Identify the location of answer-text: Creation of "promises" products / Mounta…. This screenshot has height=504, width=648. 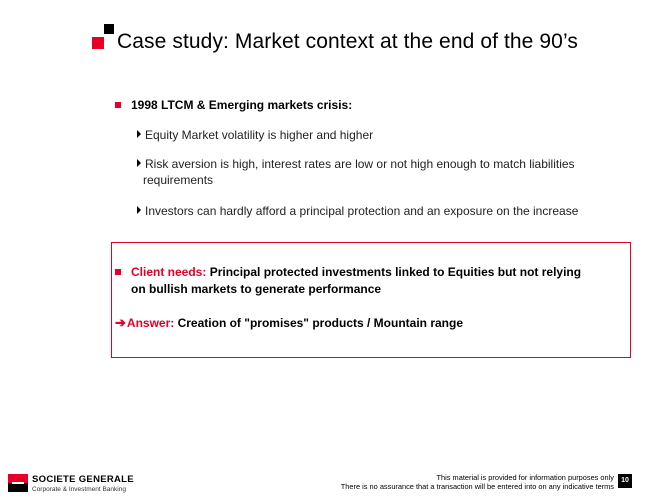
(320, 323).